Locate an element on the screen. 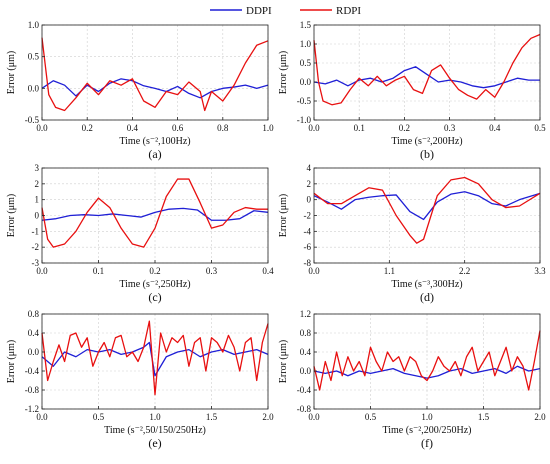  y-tick-label: 1.2 is located at coordinates (305, 314).